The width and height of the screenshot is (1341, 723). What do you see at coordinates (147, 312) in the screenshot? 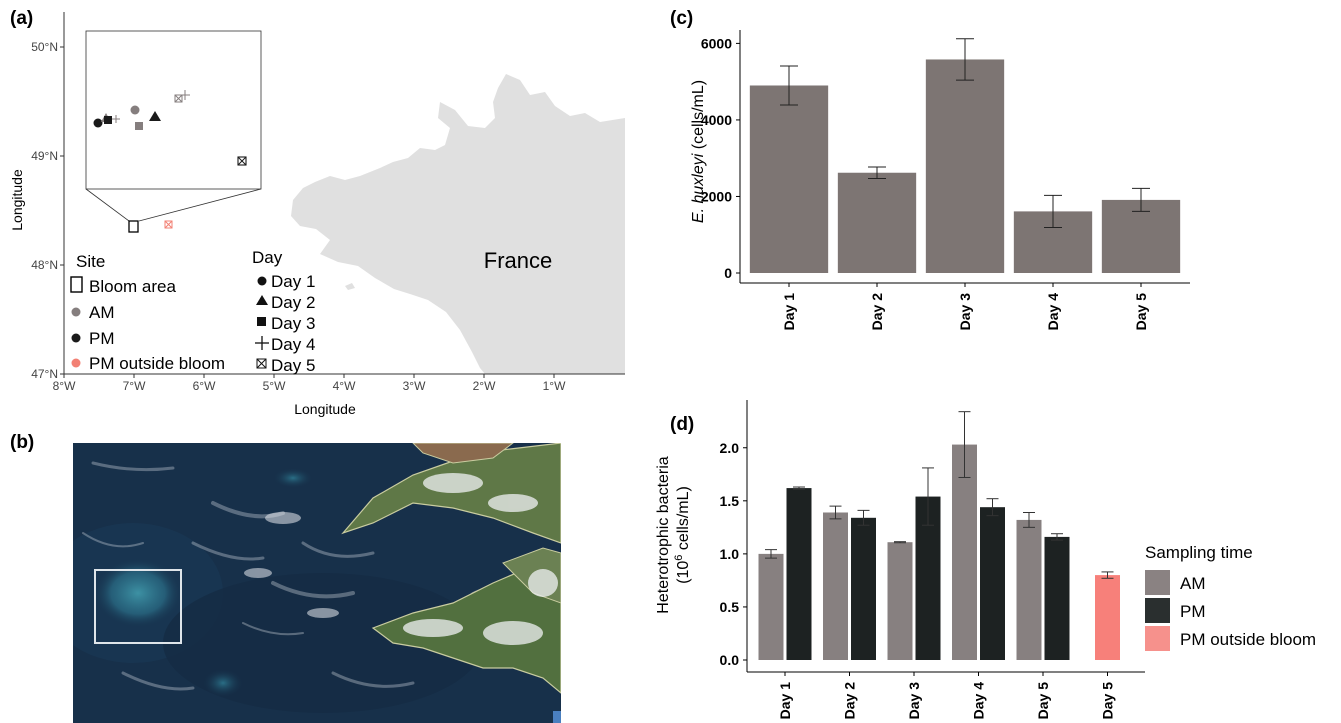
I see `site-legend: Site Bloom area AM PM PM outside bloom` at bounding box center [147, 312].